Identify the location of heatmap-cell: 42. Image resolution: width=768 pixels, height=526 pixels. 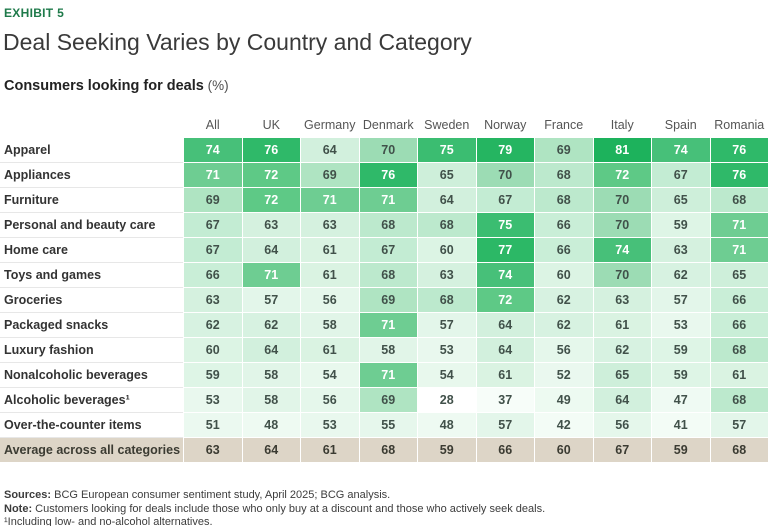
(564, 425).